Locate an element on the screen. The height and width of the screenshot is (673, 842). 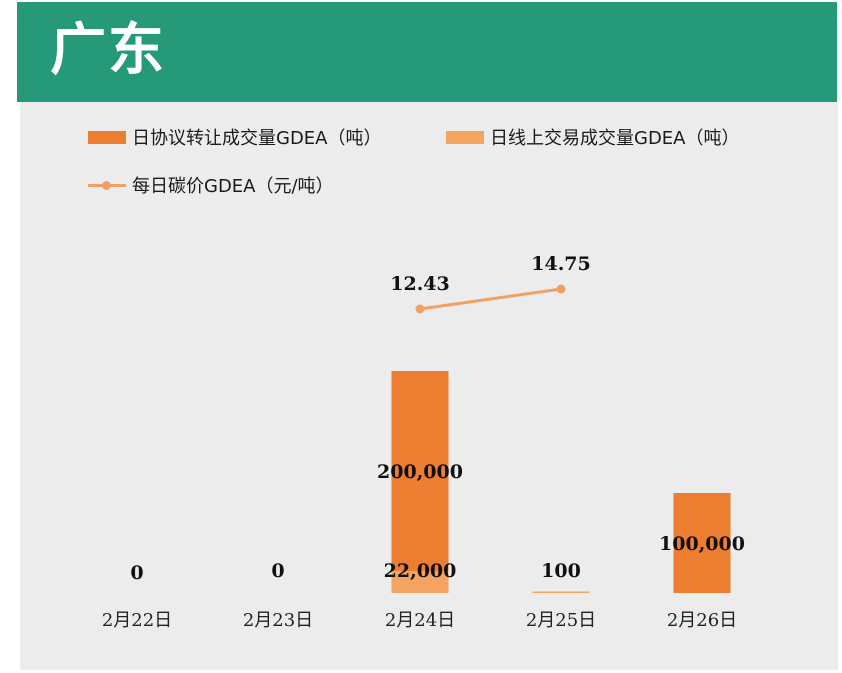
legend-item-price: 每日碳价GDEA（元/吨） is located at coordinates (211, 185).